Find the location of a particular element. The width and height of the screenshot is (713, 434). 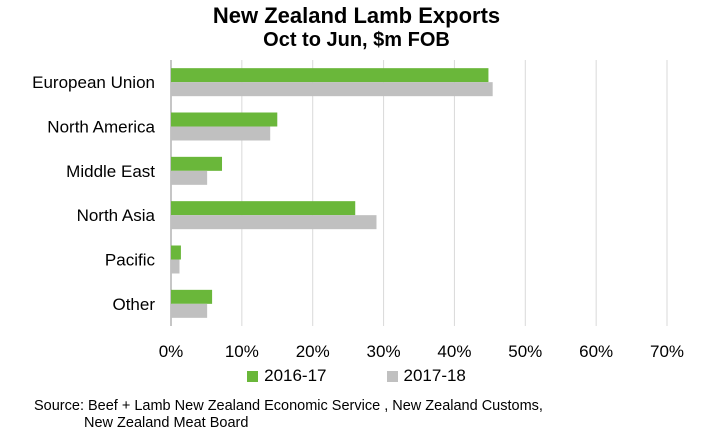

bar-2016-17-other is located at coordinates (192, 296).